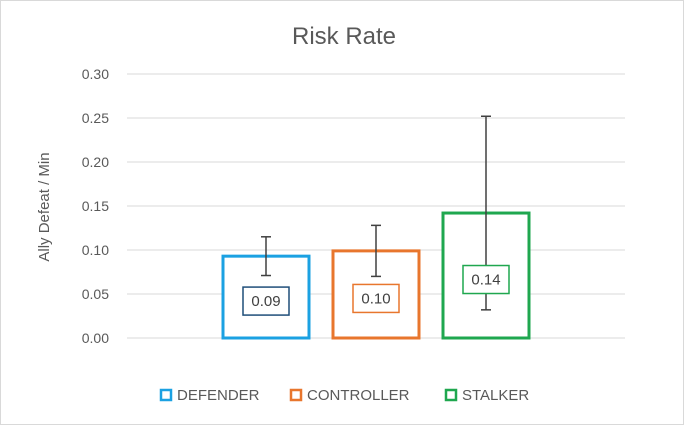  What do you see at coordinates (218, 395) in the screenshot?
I see `legend-label: DEFENDER` at bounding box center [218, 395].